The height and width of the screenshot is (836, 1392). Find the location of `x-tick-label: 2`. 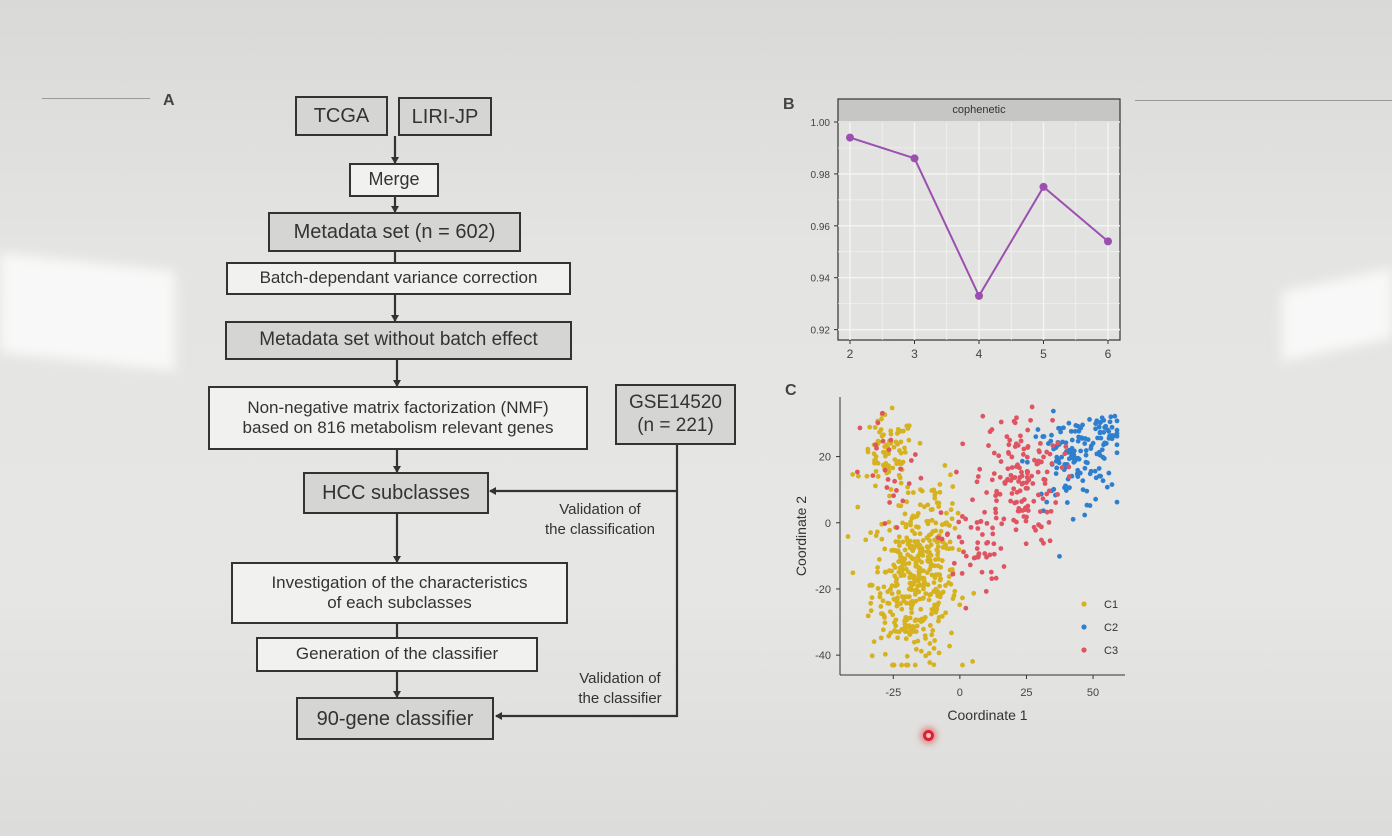

x-tick-label: 2 is located at coordinates (850, 354).